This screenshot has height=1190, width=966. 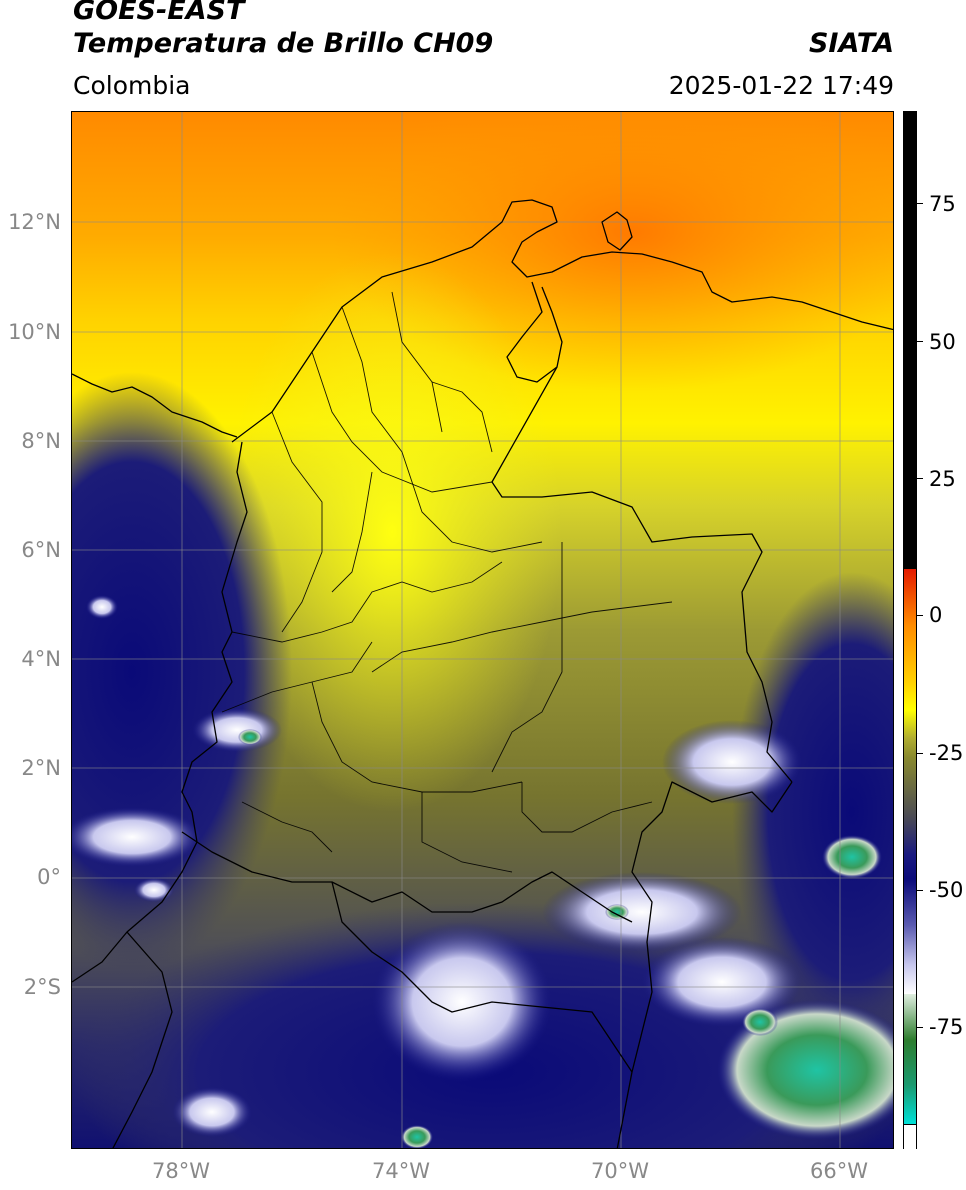 What do you see at coordinates (534, 332) in the screenshot?
I see `lake-maracaibo` at bounding box center [534, 332].